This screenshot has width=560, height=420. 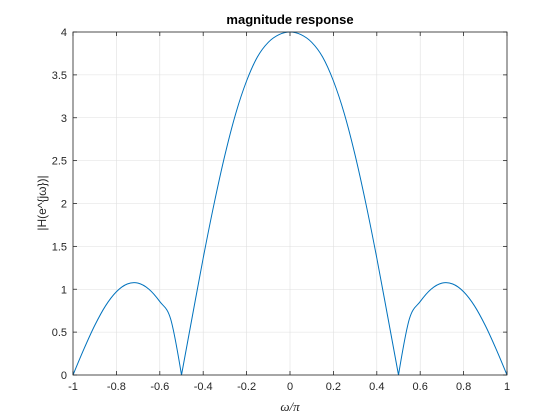 What do you see at coordinates (246, 387) in the screenshot?
I see `x-tick-label: -0.2` at bounding box center [246, 387].